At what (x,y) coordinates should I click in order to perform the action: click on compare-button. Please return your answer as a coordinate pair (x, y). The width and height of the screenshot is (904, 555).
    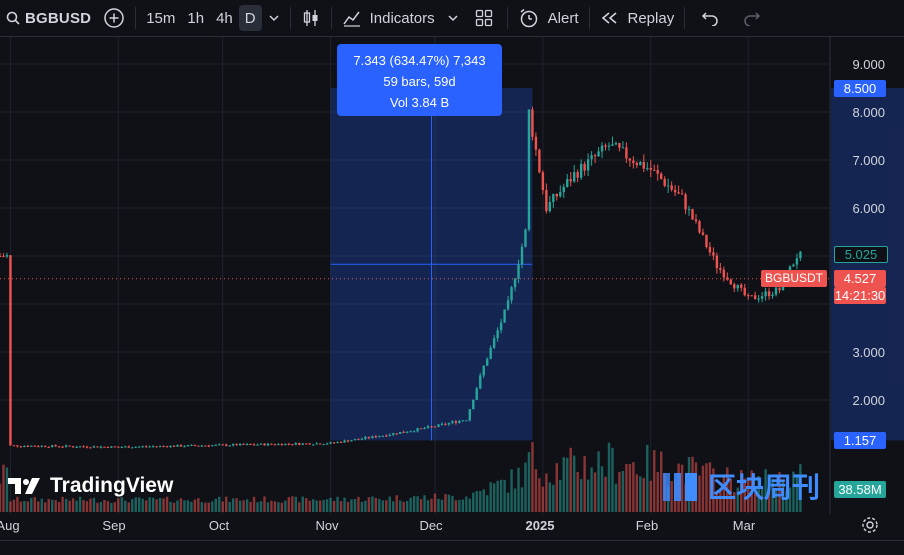
    Looking at the image, I should click on (114, 18).